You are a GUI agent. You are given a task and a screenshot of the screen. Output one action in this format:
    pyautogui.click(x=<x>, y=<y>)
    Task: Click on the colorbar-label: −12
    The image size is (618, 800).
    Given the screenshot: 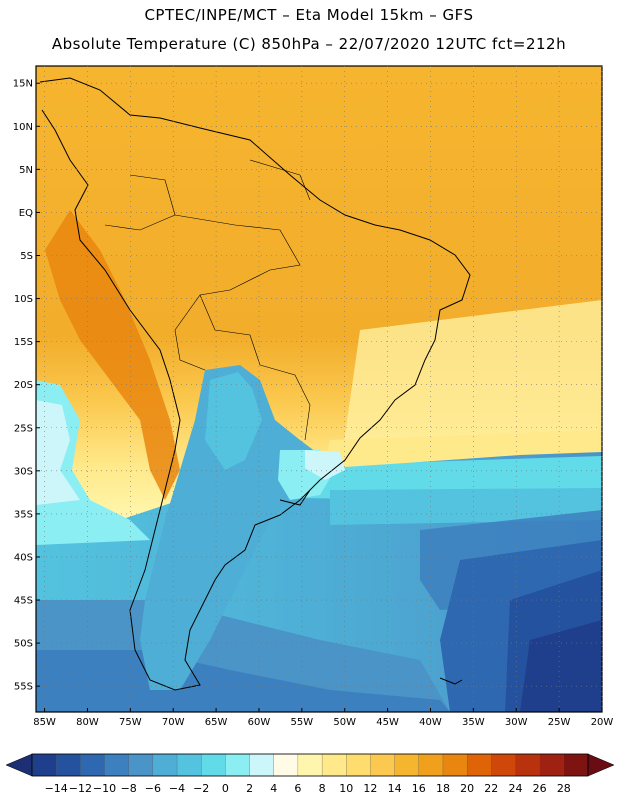 What is the action you would take?
    pyautogui.click(x=80, y=788)
    